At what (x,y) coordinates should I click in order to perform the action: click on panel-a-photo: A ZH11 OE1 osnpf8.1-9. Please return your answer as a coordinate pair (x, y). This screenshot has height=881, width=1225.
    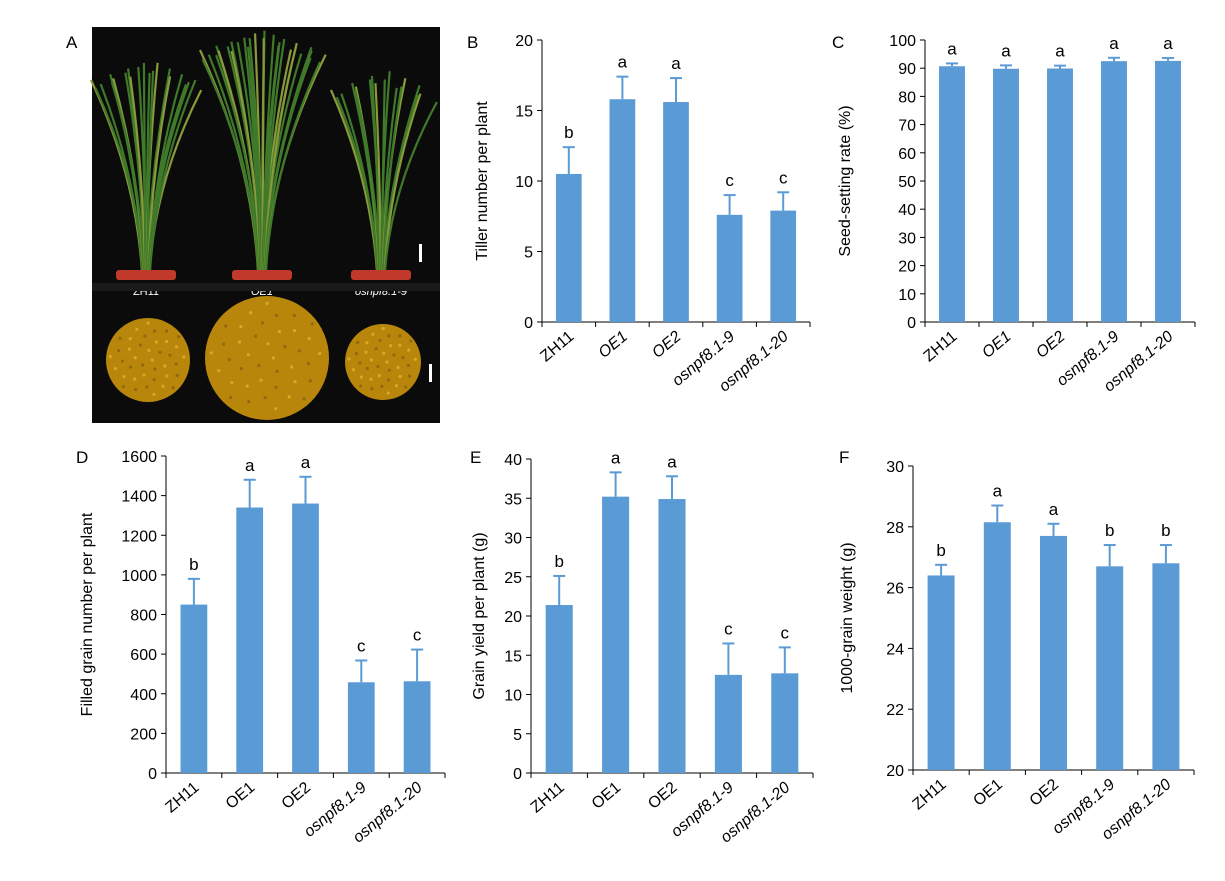
    Looking at the image, I should click on (253, 225).